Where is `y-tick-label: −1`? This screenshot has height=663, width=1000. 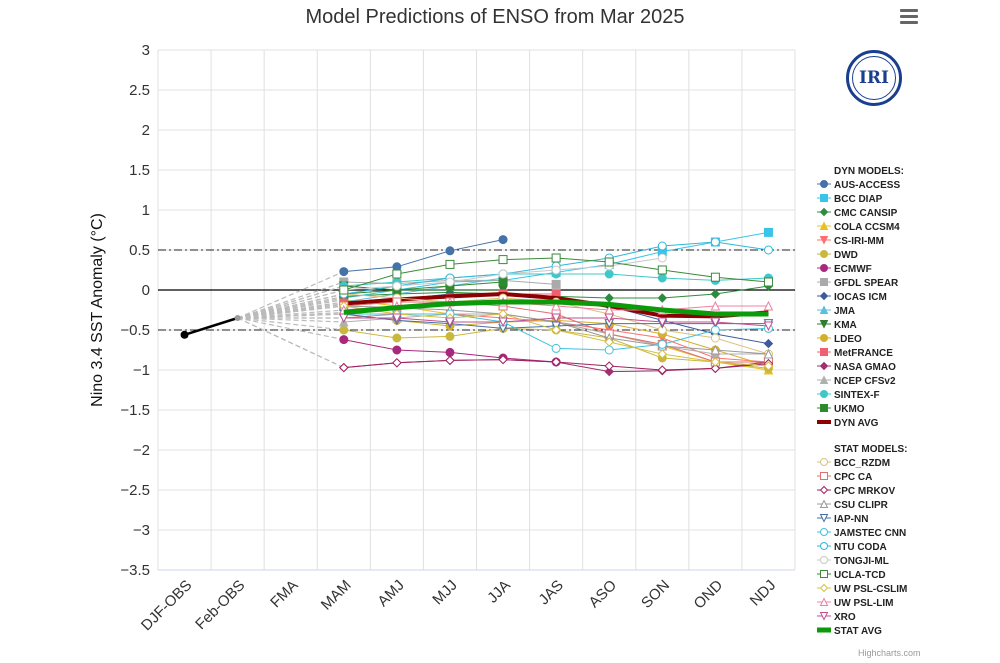
y-tick-label: −1 is located at coordinates (141, 370).